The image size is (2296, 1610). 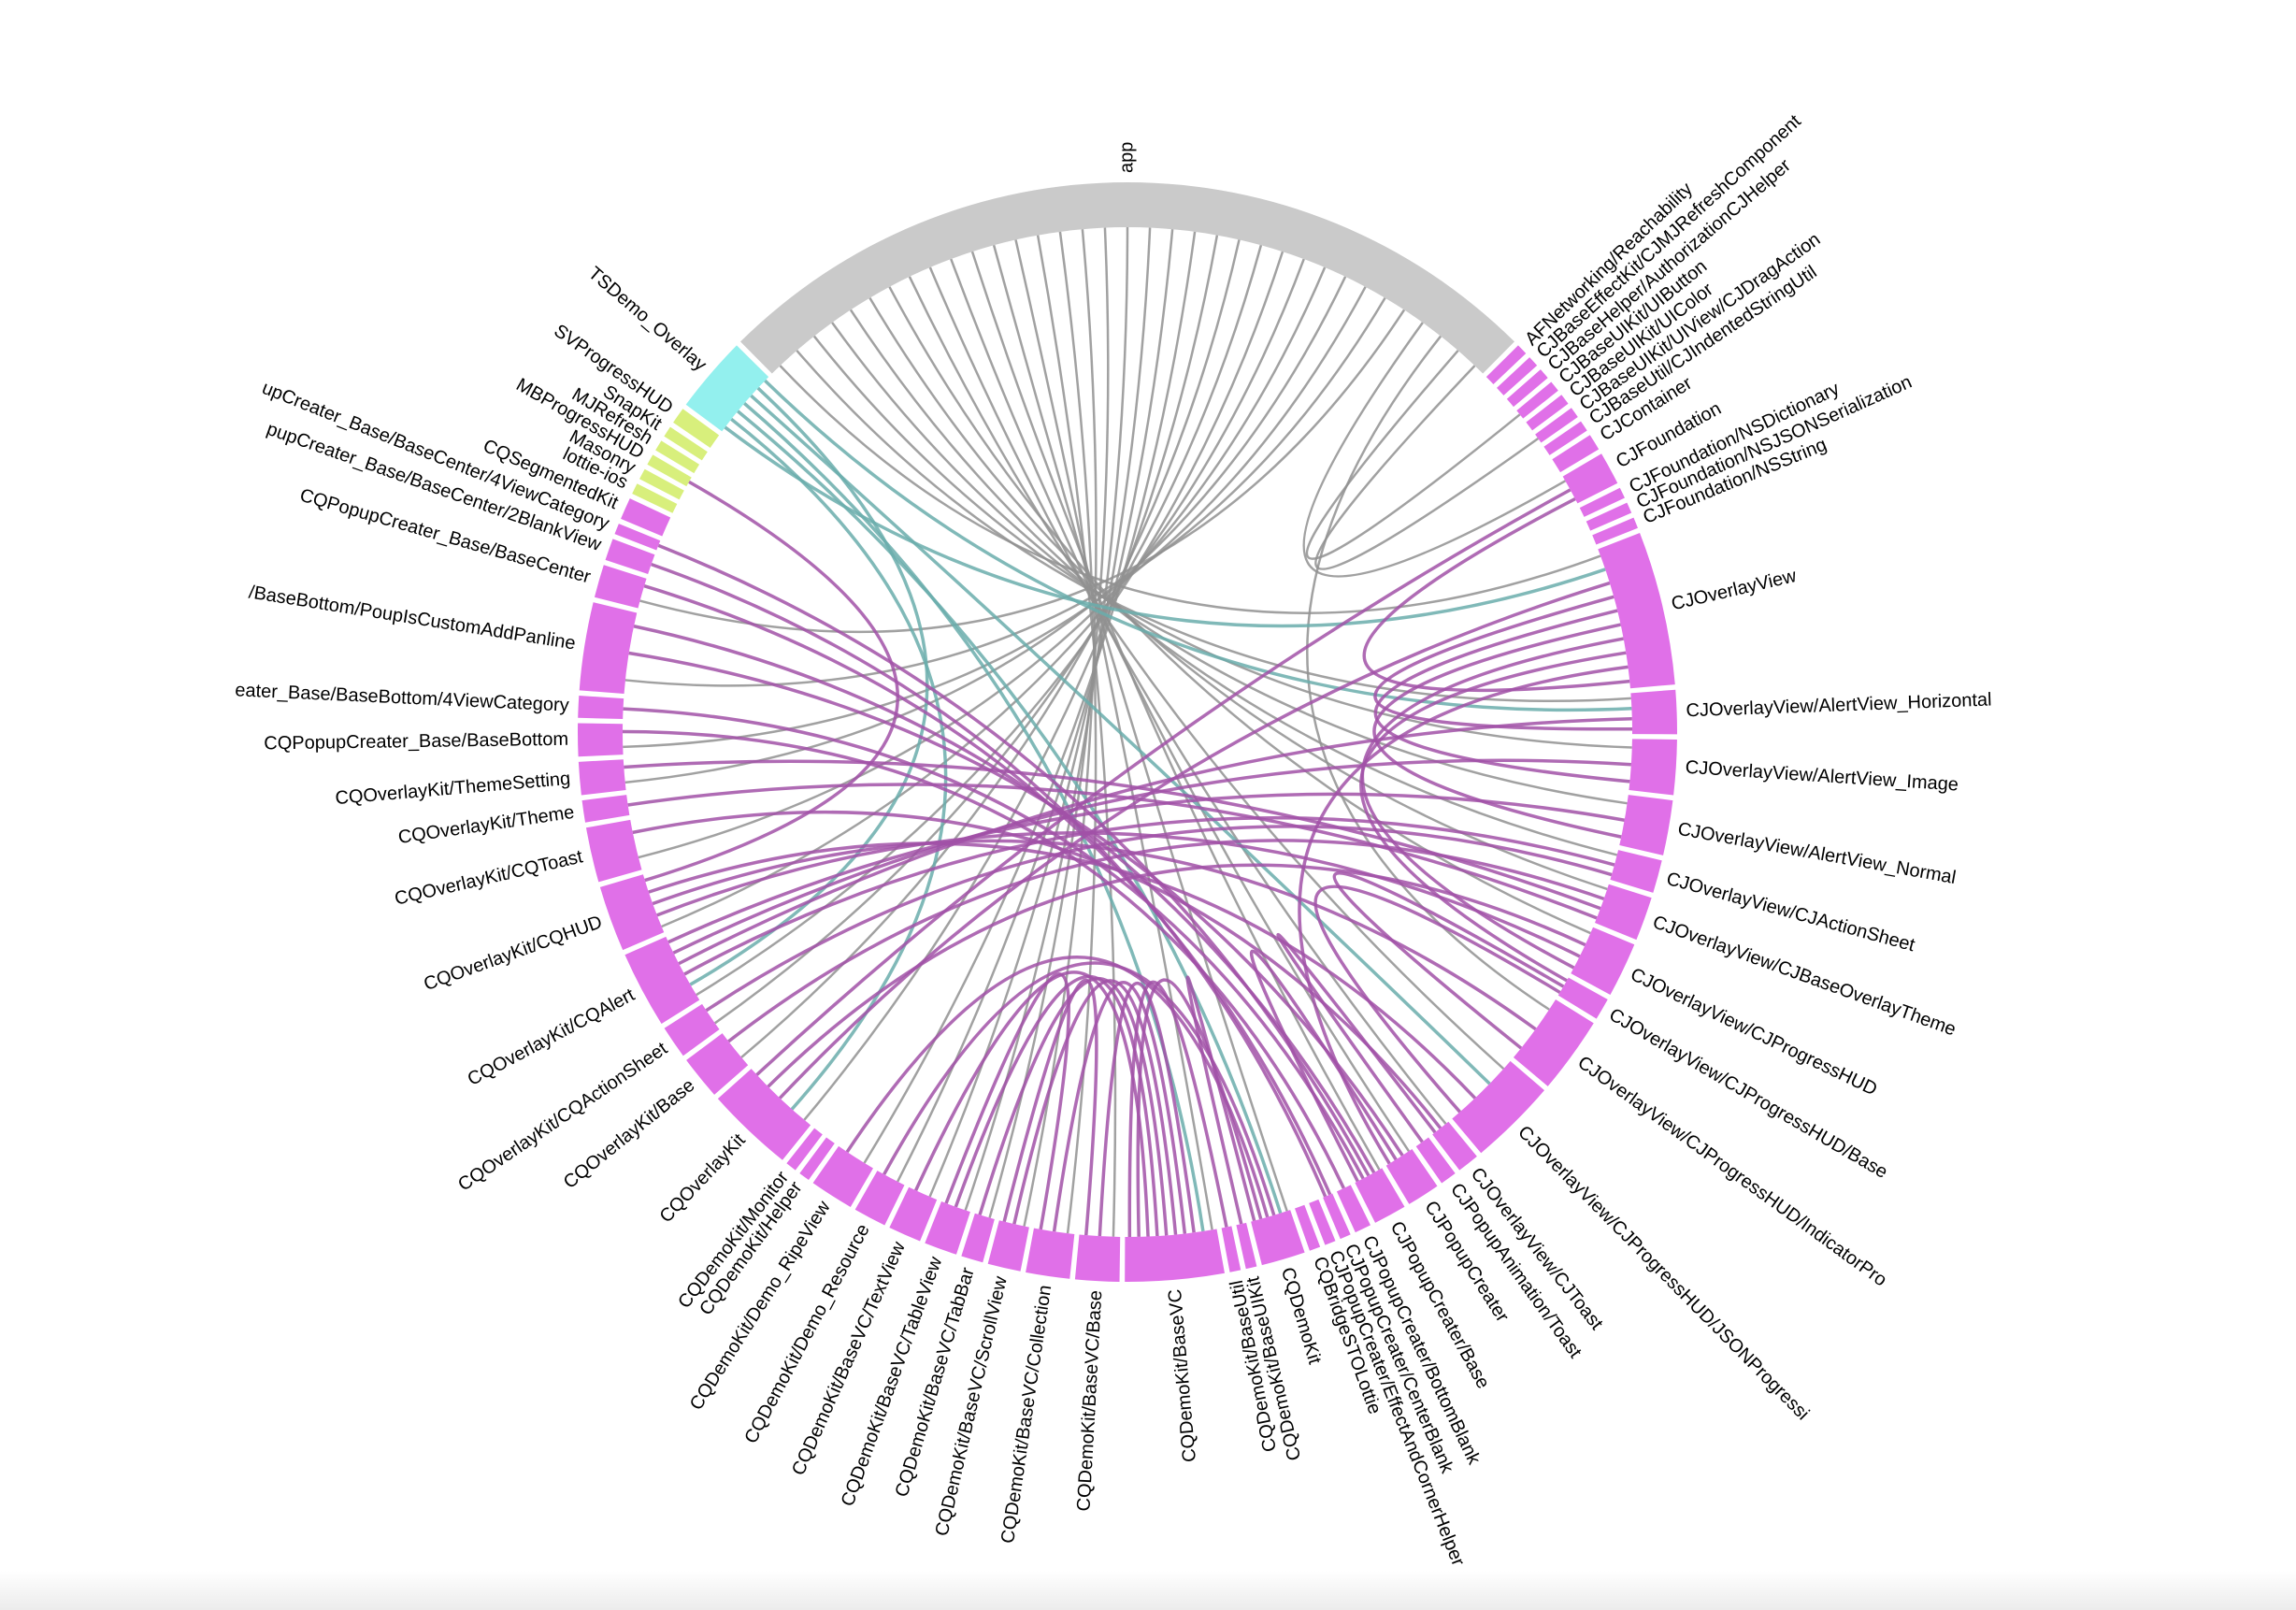 What do you see at coordinates (489, 878) in the screenshot?
I see `node-label: CQOverlayKit/CQToast` at bounding box center [489, 878].